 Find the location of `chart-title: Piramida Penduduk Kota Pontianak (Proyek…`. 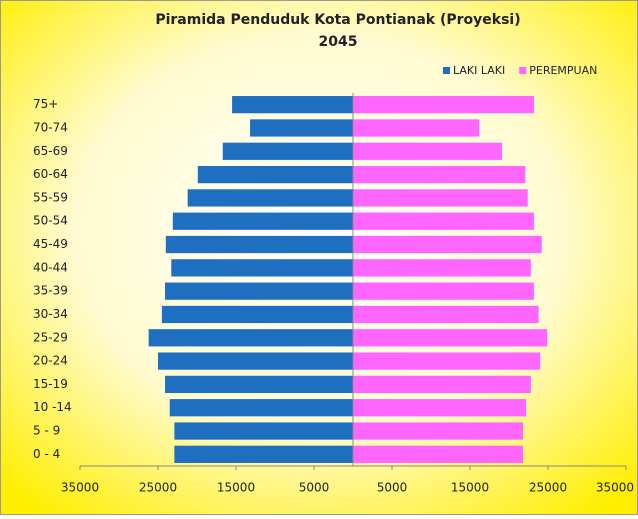

chart-title: Piramida Penduduk Kota Pontianak (Proyek… is located at coordinates (337, 20).